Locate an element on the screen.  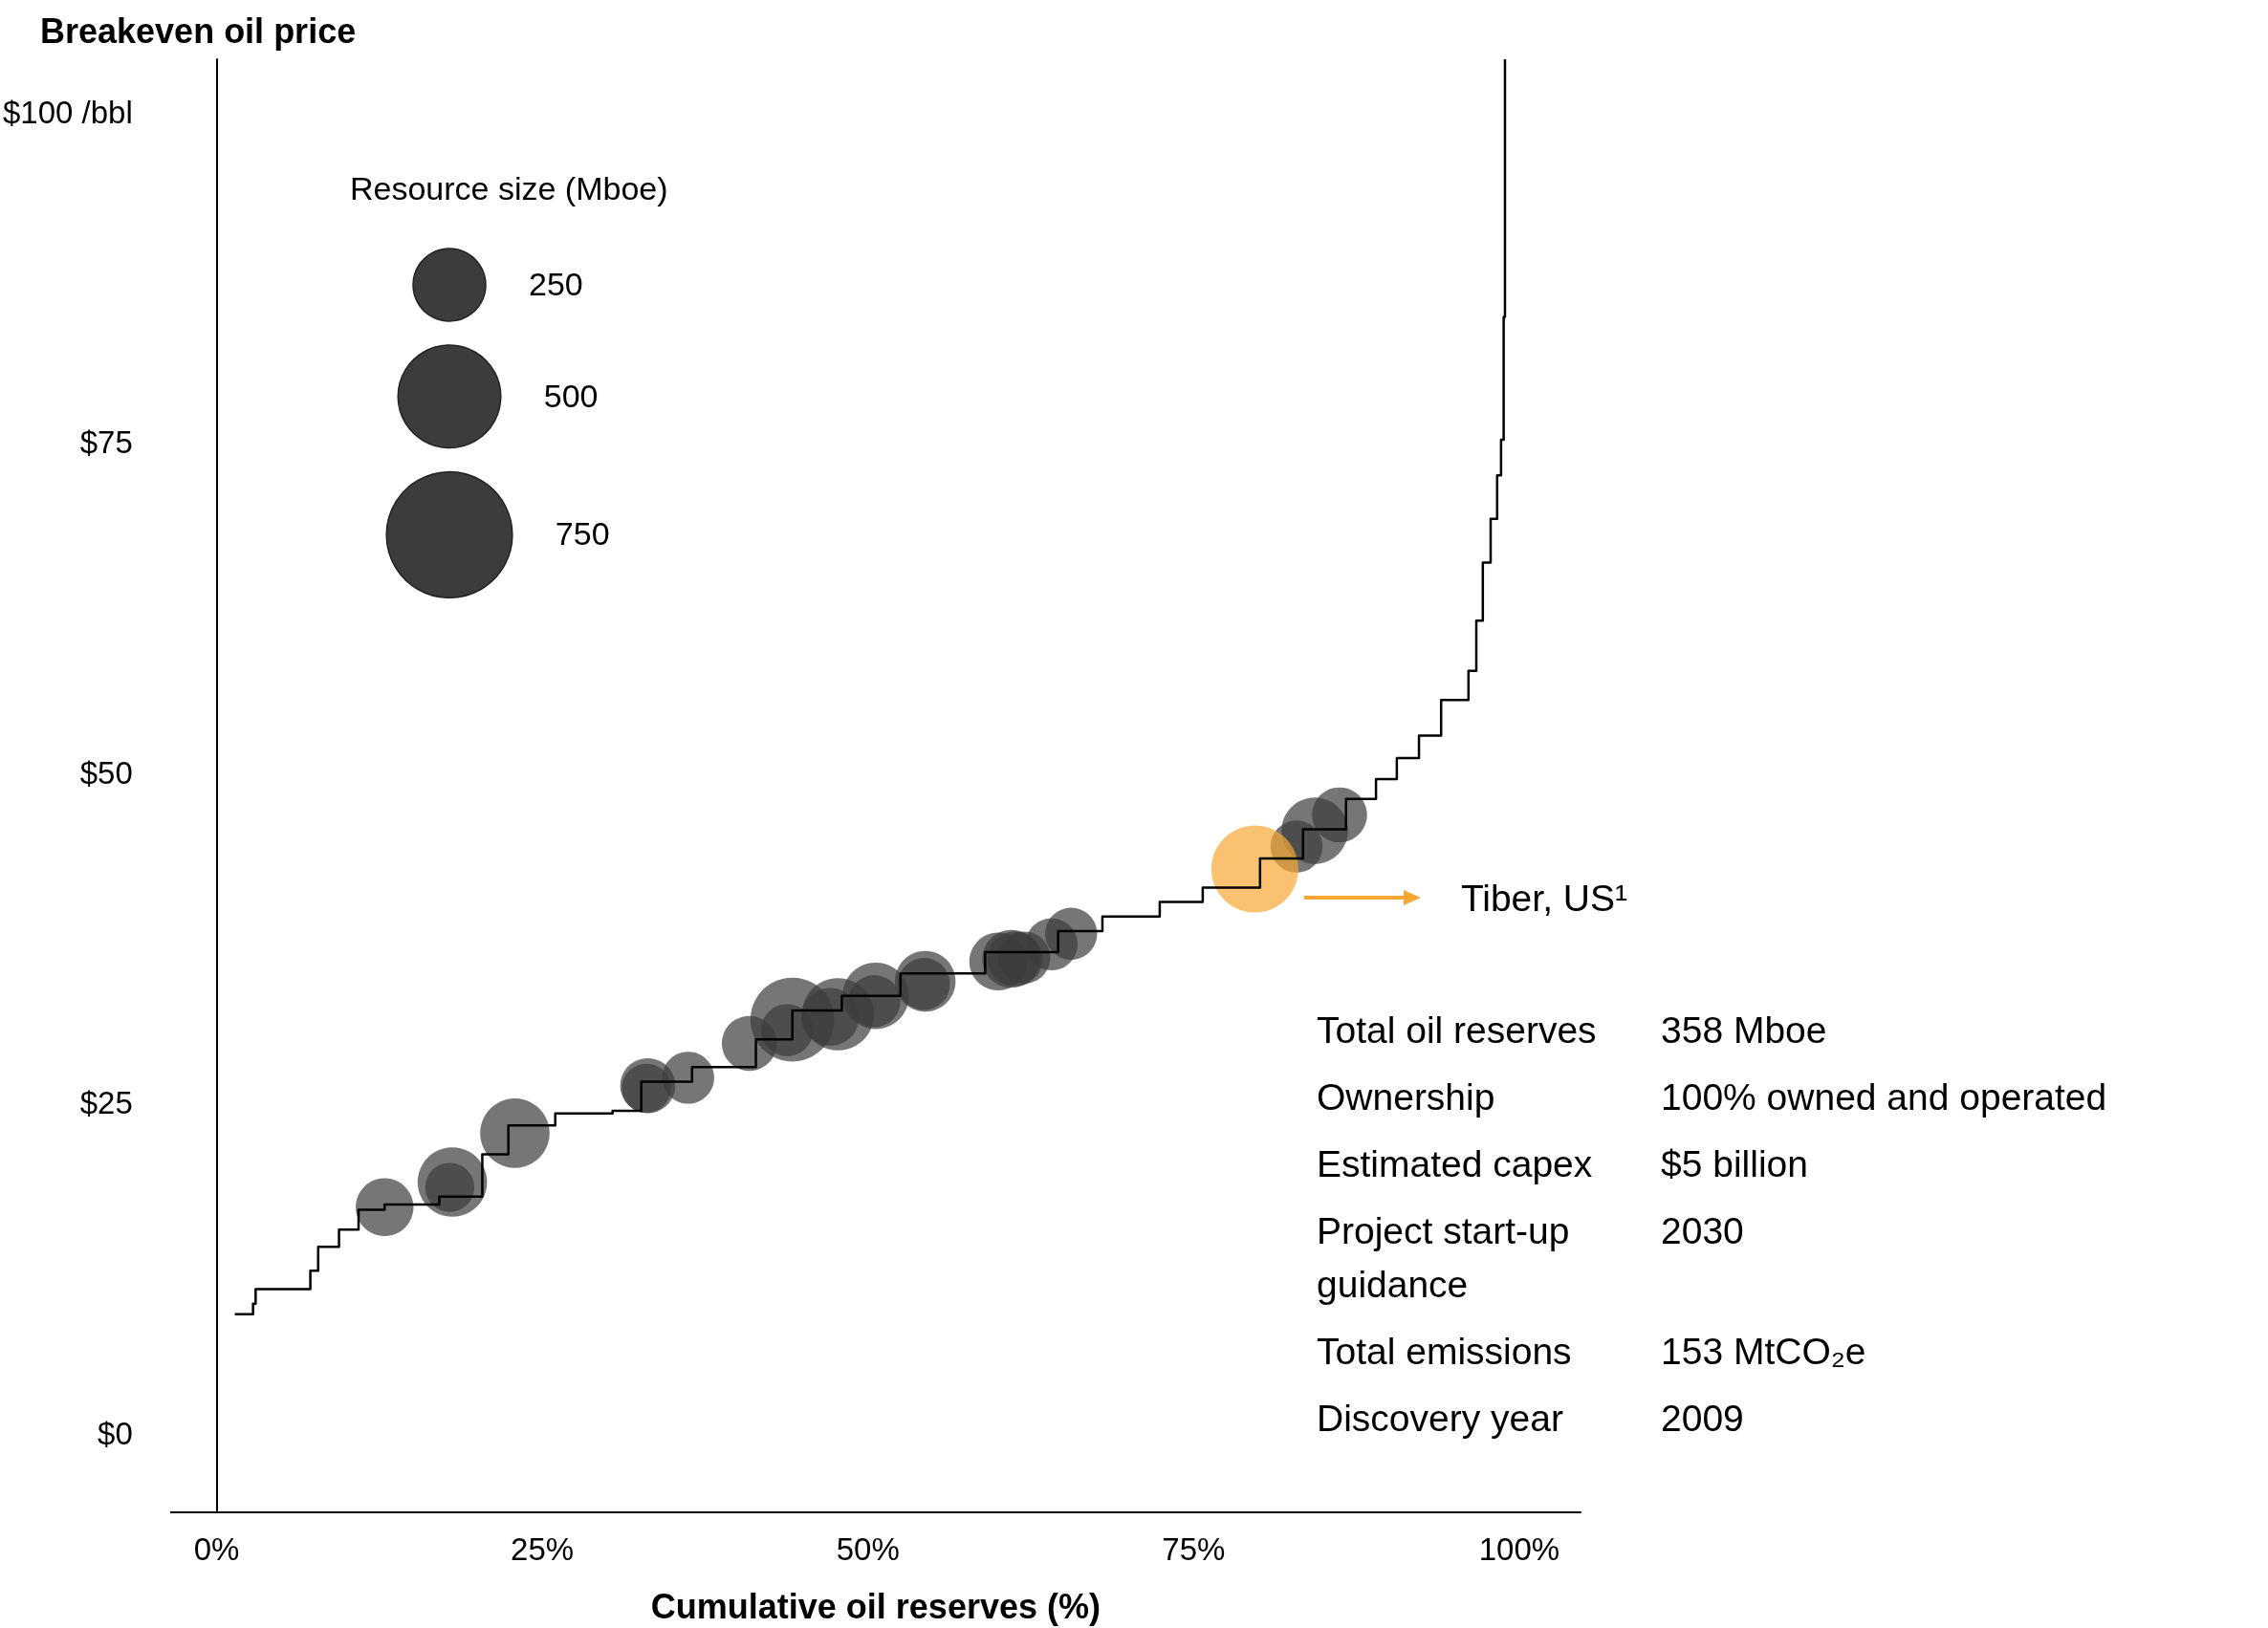
y-tick-label: $0 is located at coordinates (115, 1433).